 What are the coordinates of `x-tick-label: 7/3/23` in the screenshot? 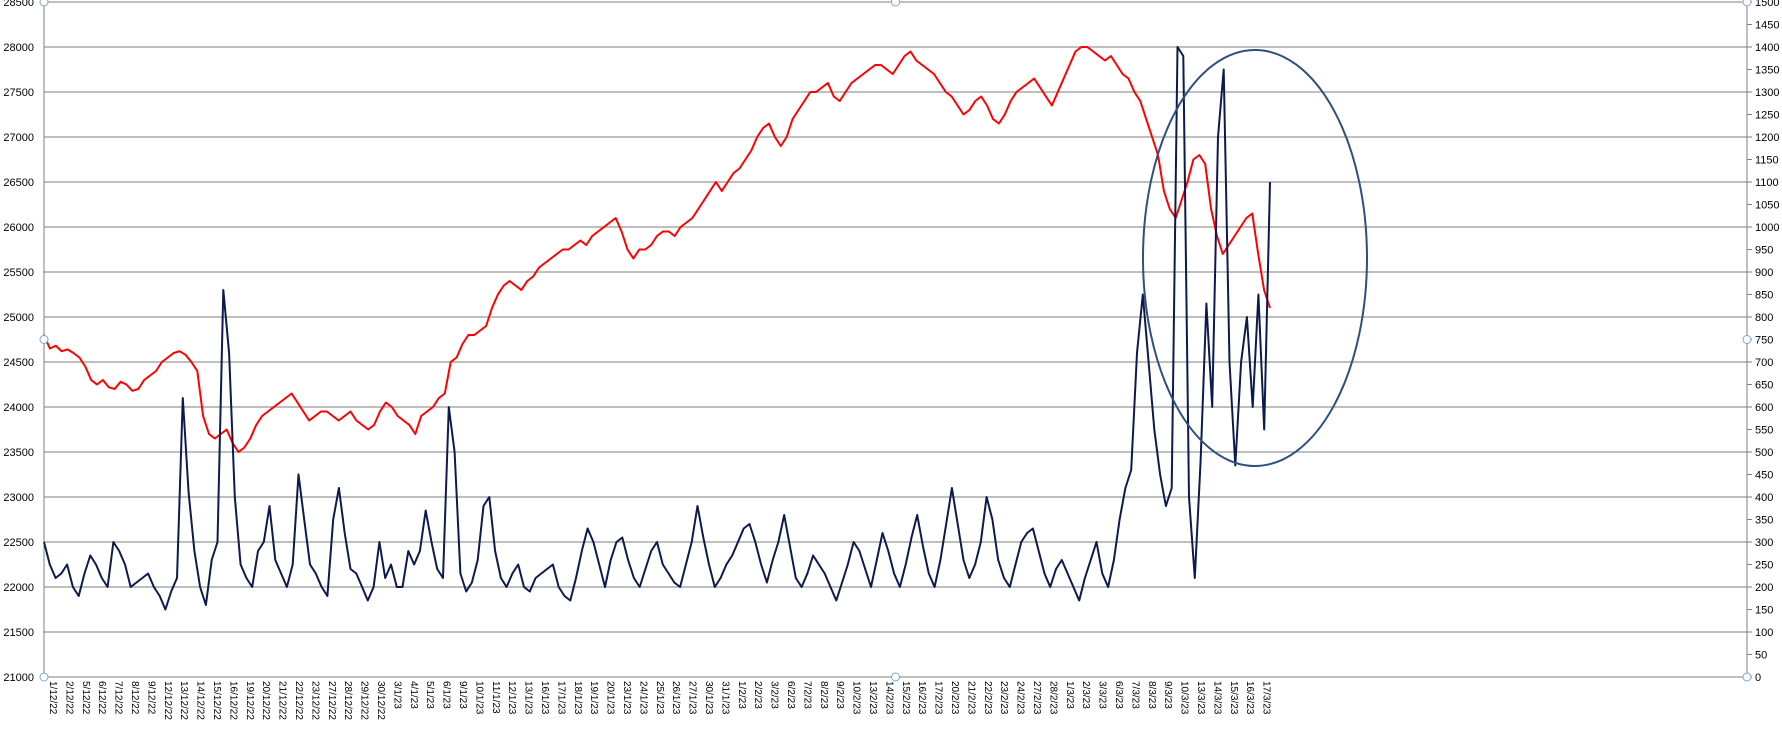 It's located at (1134, 695).